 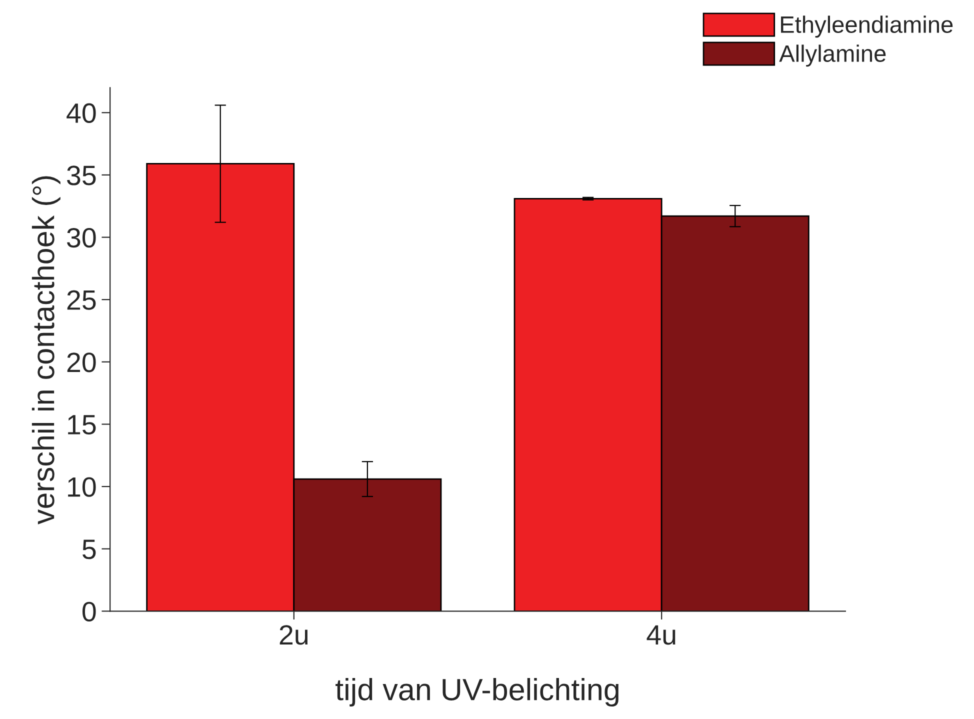 What do you see at coordinates (82, 487) in the screenshot?
I see `y-tick-label: 10` at bounding box center [82, 487].